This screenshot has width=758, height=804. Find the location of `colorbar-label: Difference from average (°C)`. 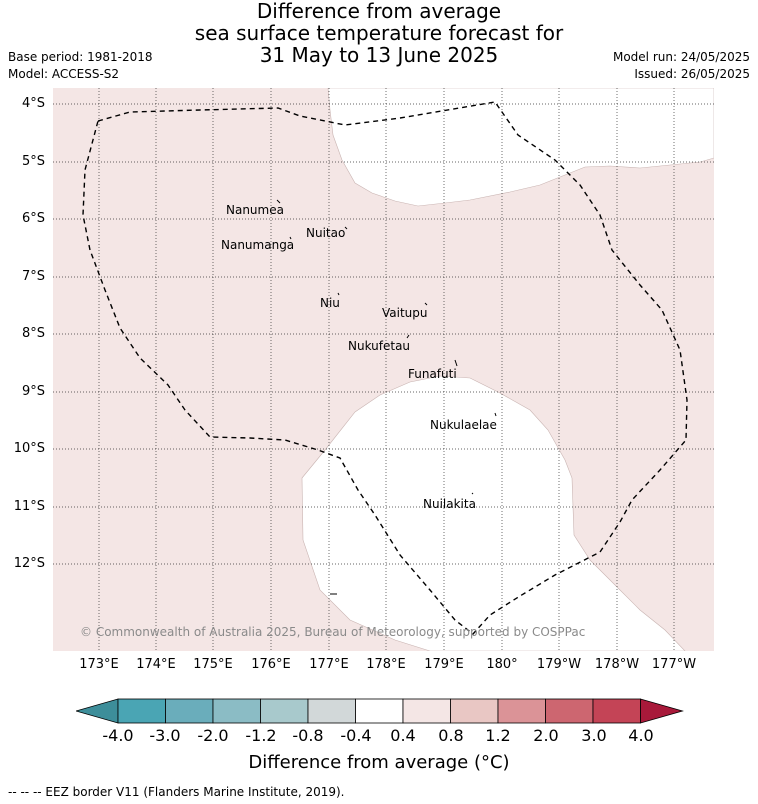

colorbar-label: Difference from average (°C) is located at coordinates (379, 762).